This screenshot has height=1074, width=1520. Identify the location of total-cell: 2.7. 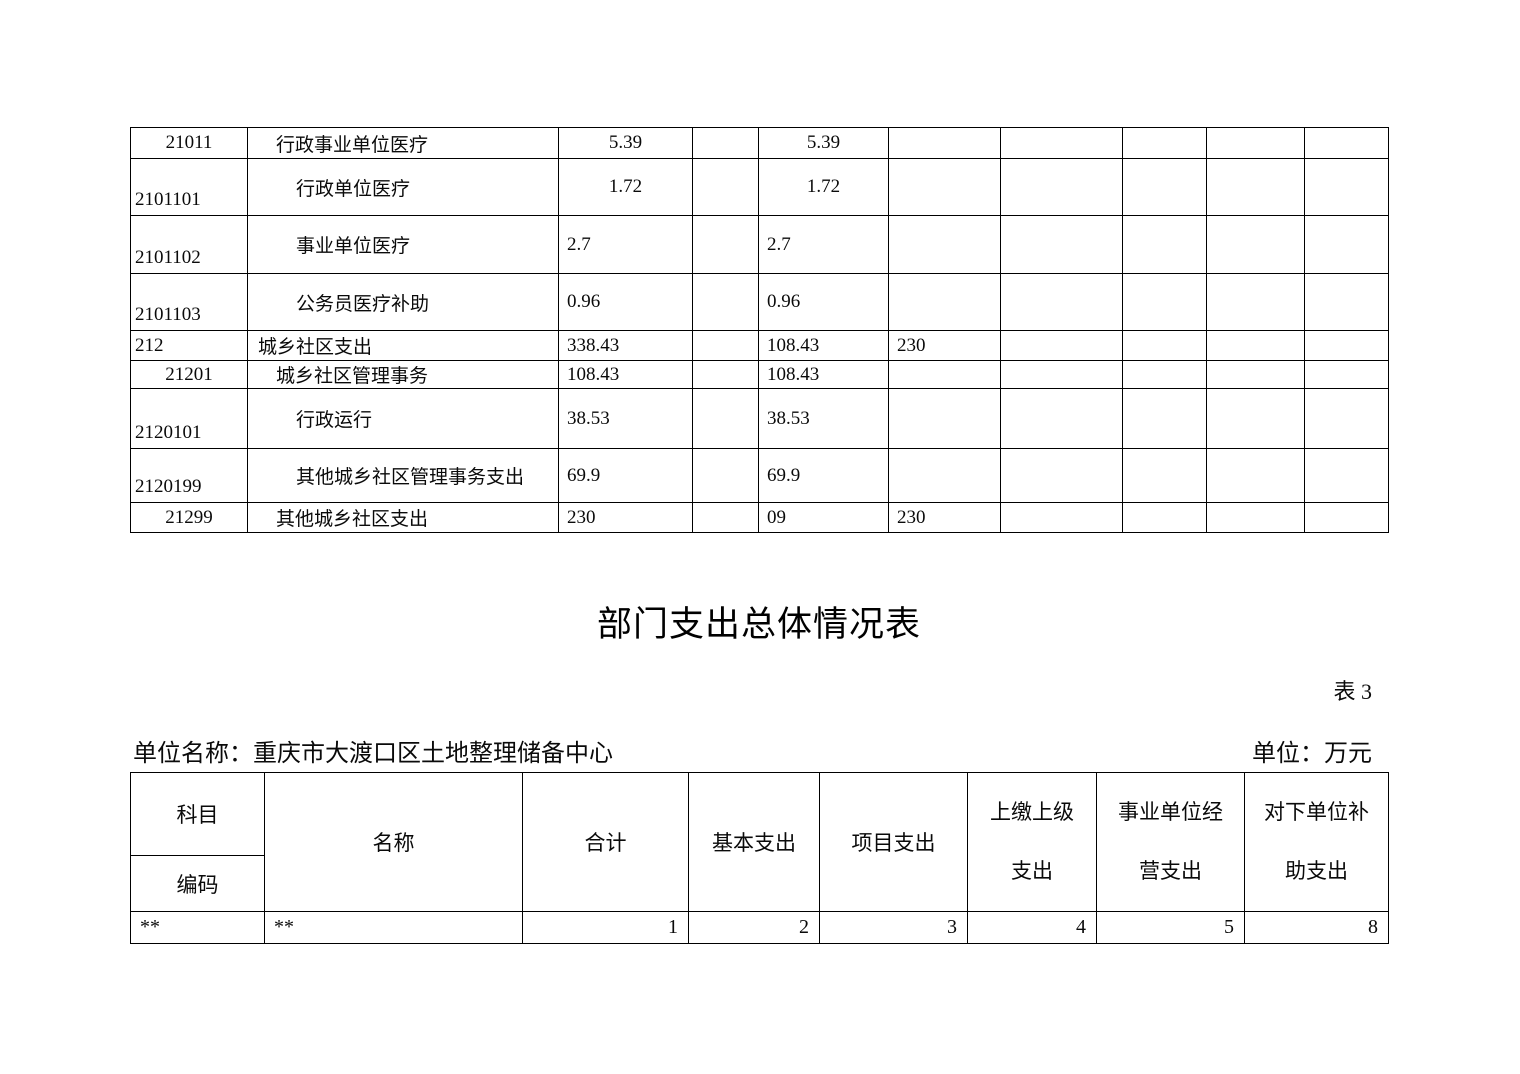
(625, 244).